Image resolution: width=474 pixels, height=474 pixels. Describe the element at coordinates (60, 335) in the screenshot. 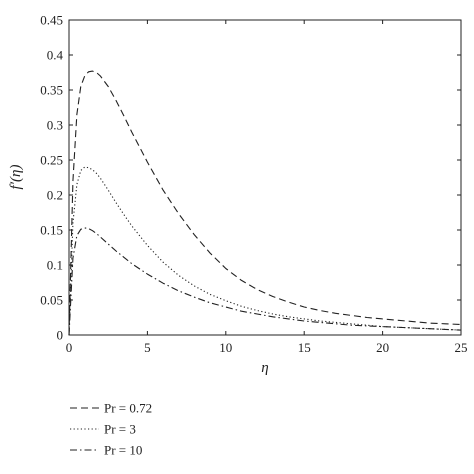

I see `y-tick-label: 0` at that location.